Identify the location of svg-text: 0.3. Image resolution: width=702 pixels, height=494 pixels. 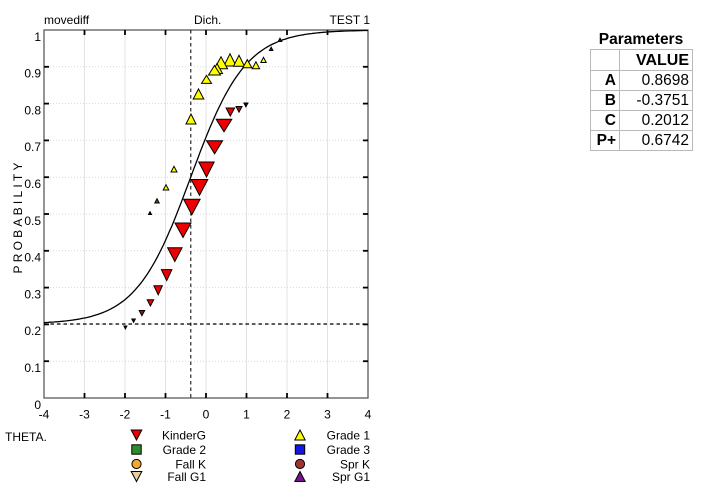
(32, 294).